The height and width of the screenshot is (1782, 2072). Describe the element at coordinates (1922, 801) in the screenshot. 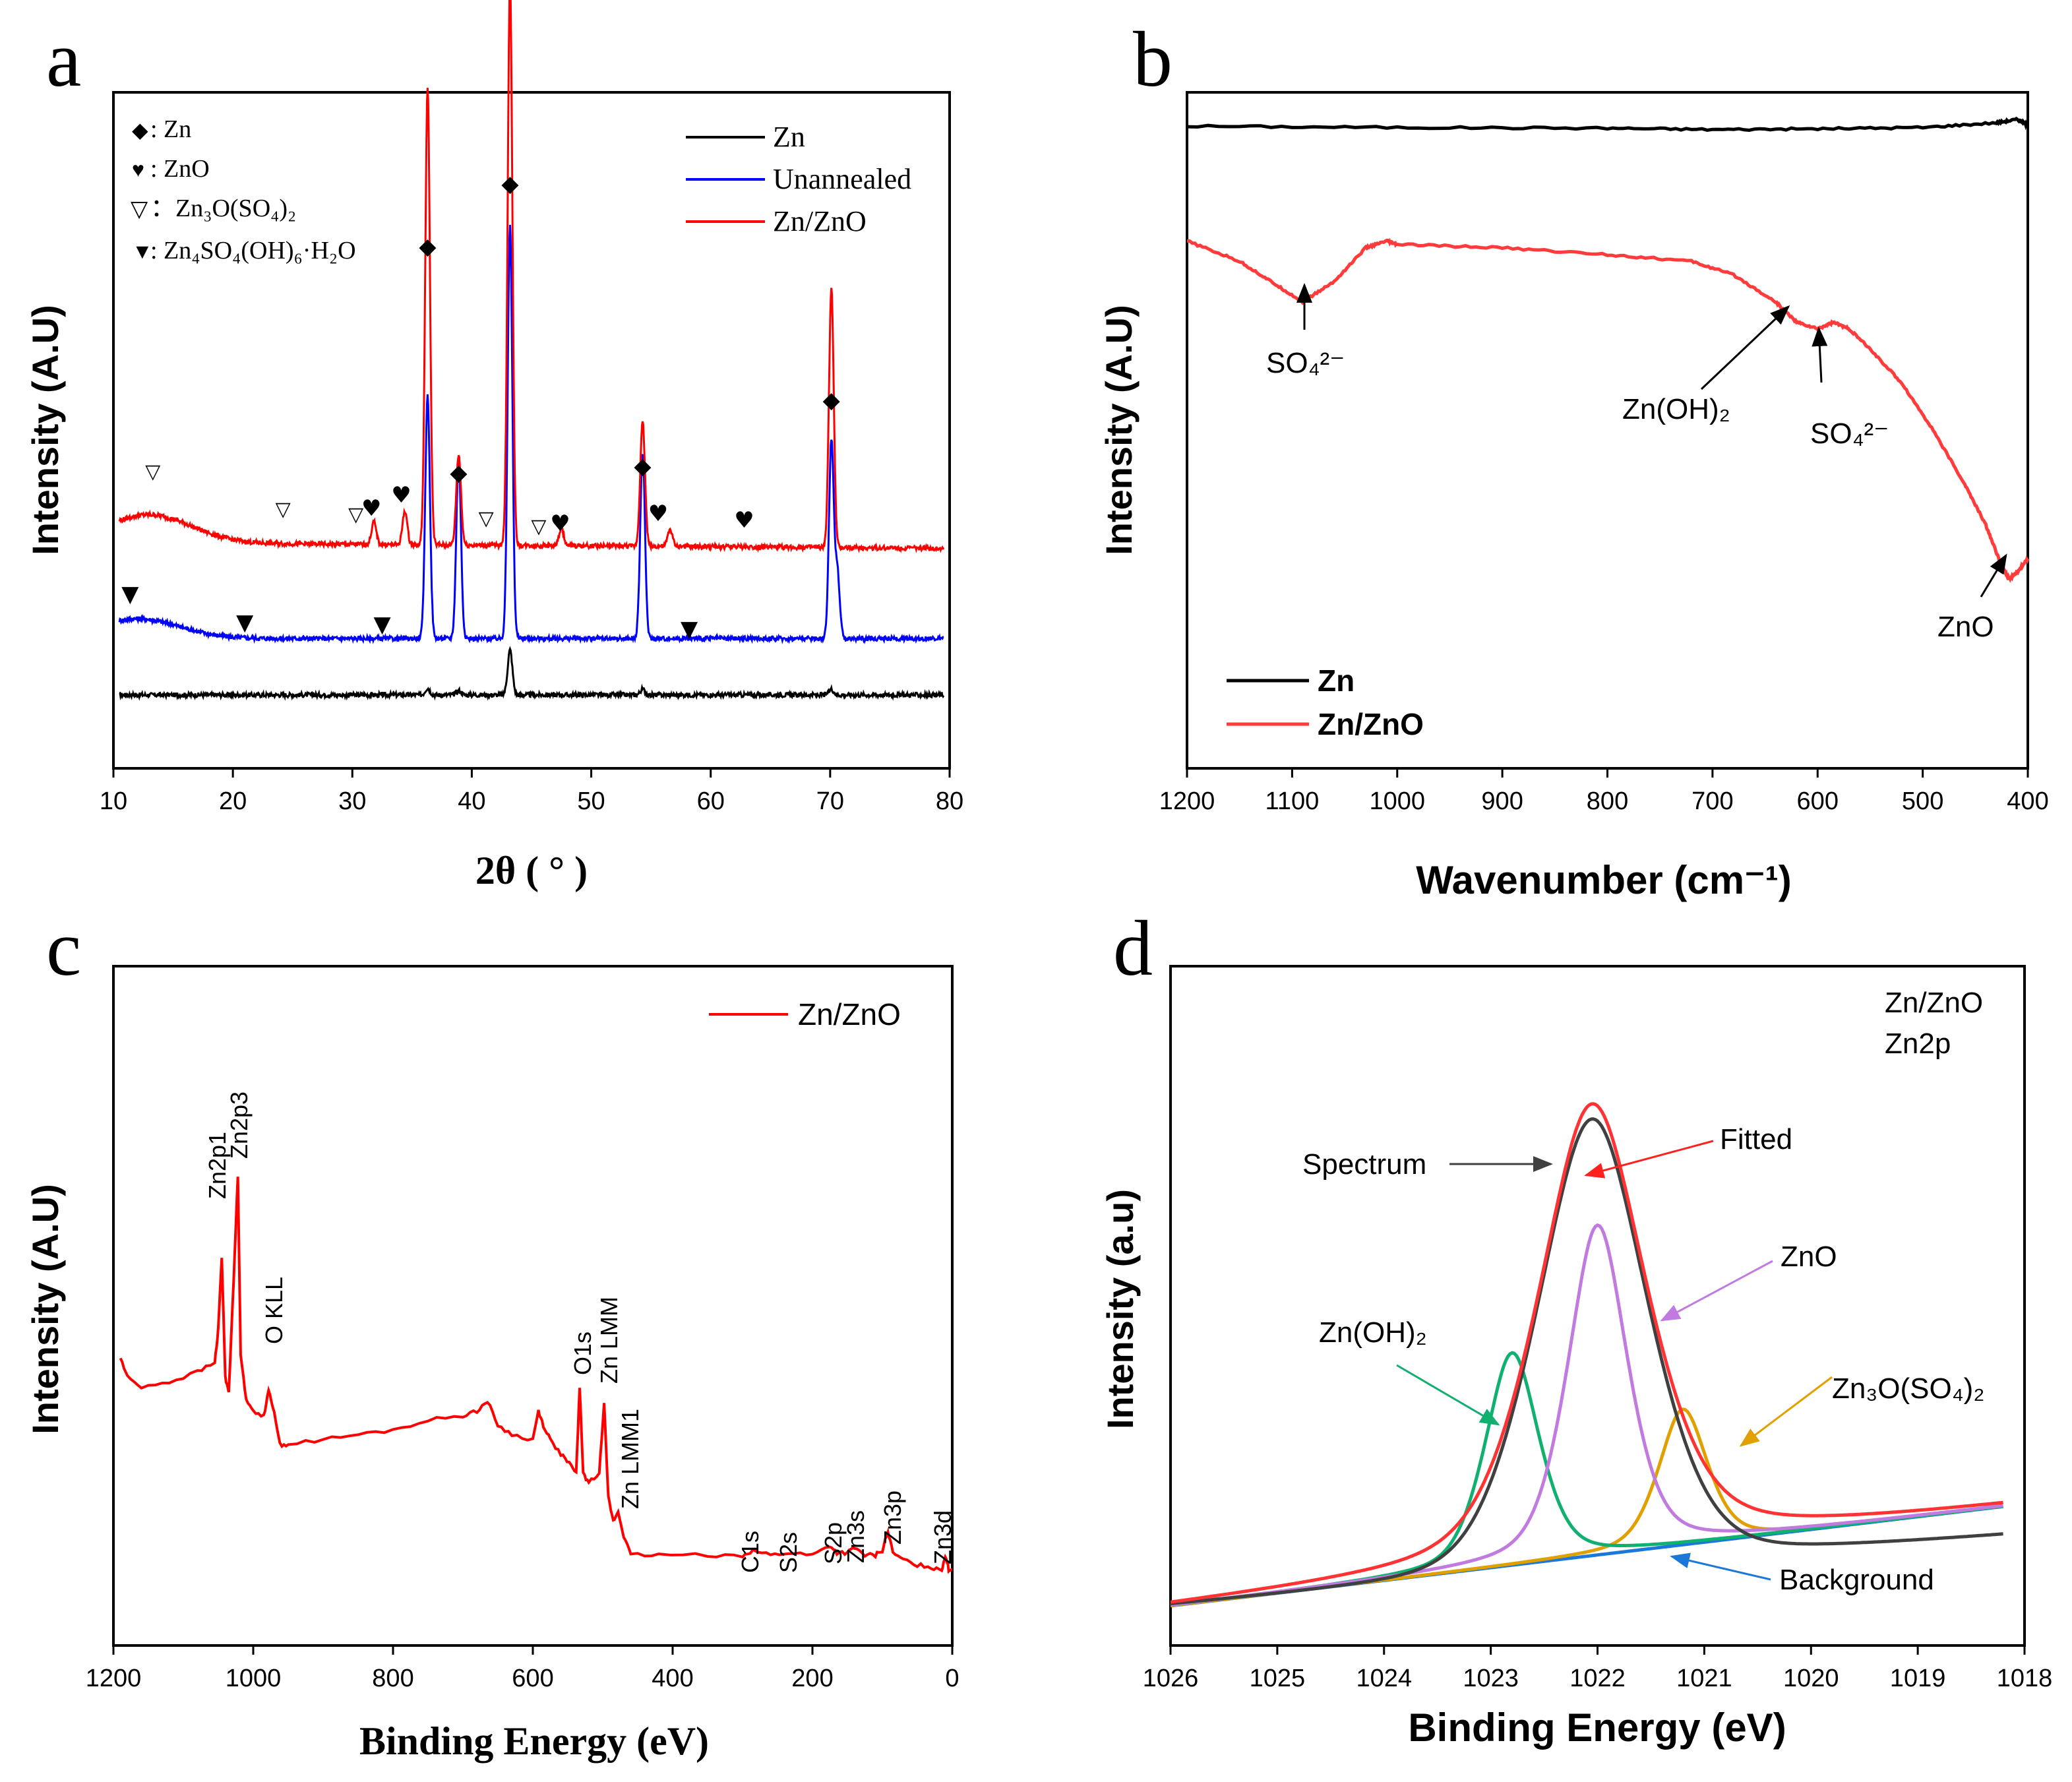

I see `x-tick-label-b: 500` at that location.